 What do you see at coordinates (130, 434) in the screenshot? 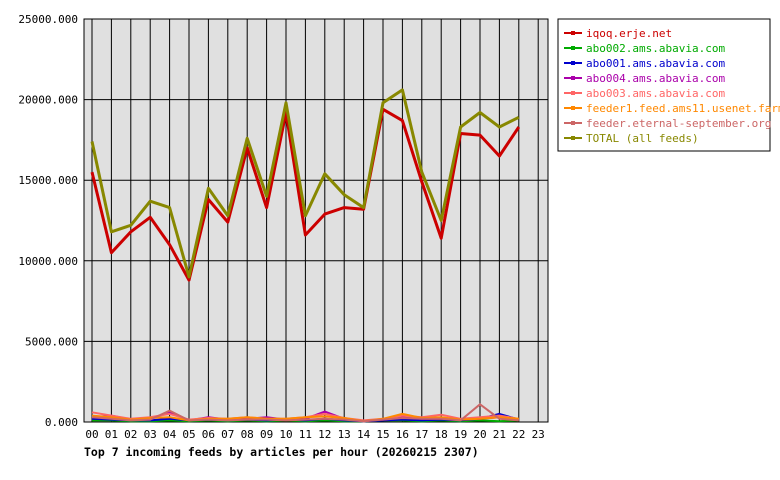
I see `x-tick-label: 02` at bounding box center [130, 434].